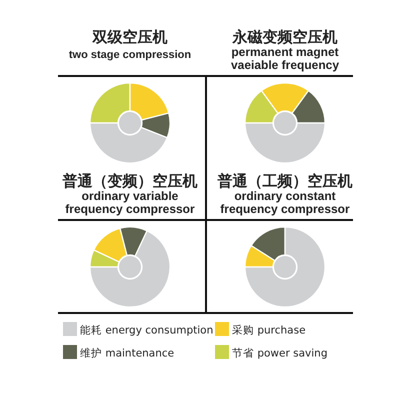 Image resolution: width=403 pixels, height=405 pixels. I want to click on legend-label: 维护 maintenance, so click(127, 353).